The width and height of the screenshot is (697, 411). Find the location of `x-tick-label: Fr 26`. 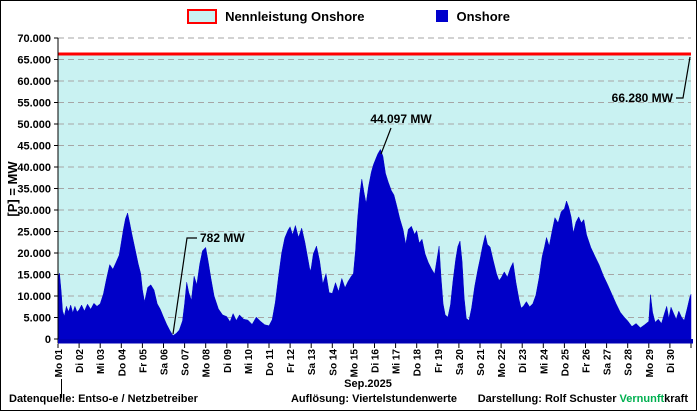

x-tick-label: Fr 26 is located at coordinates (587, 361).